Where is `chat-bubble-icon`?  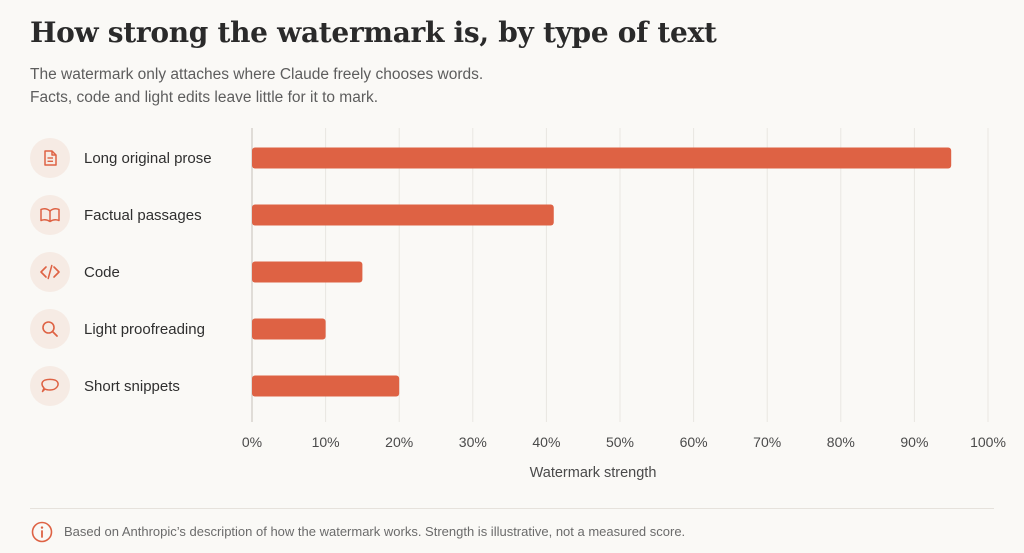
chat-bubble-icon is located at coordinates (50, 385).